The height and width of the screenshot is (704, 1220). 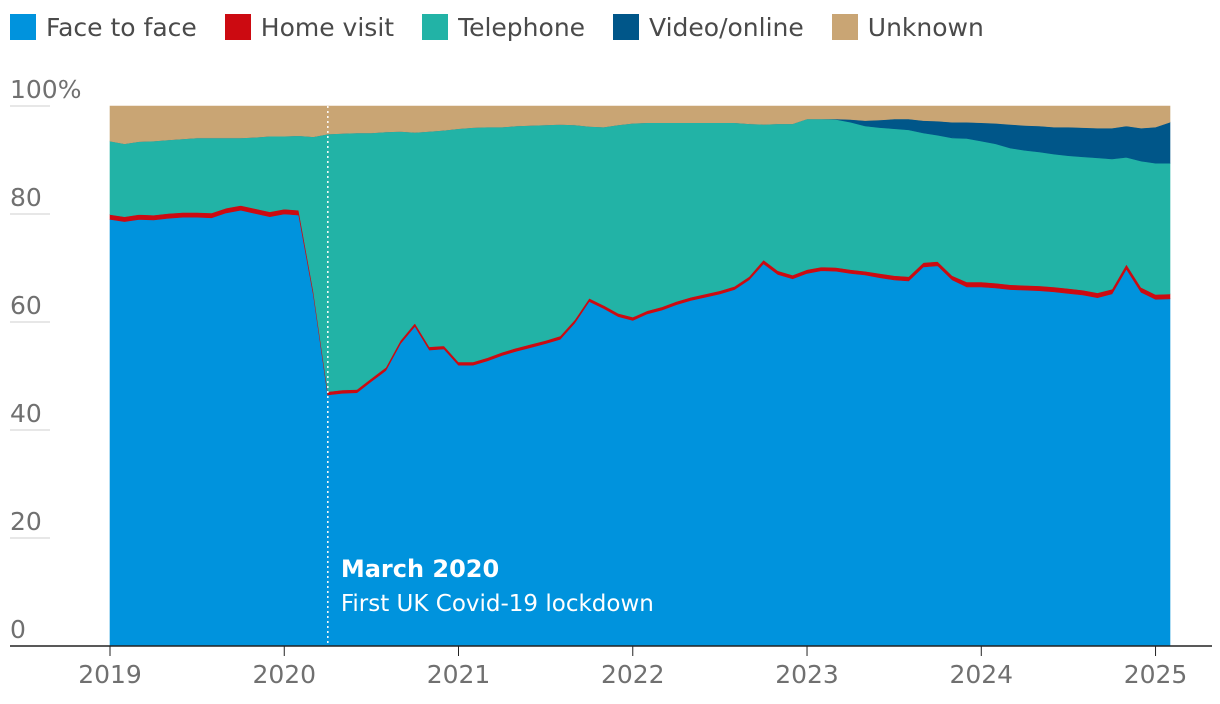 What do you see at coordinates (26, 521) in the screenshot?
I see `y-tick-label: 20` at bounding box center [26, 521].